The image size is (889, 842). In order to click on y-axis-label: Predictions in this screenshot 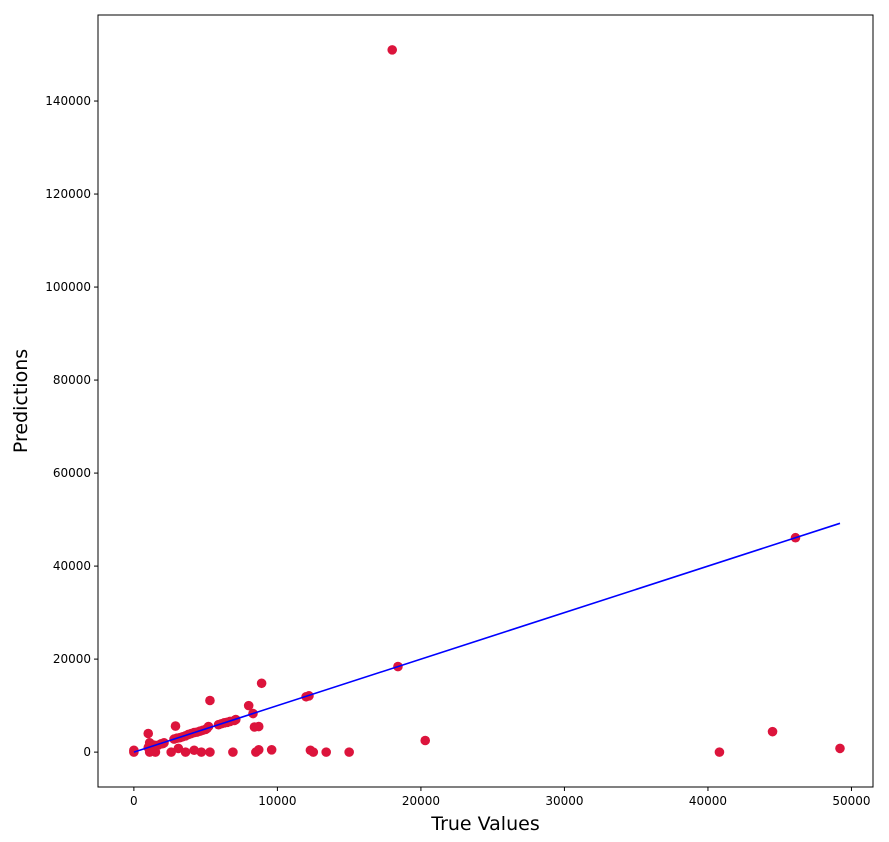, I will do `click(21, 401)`.